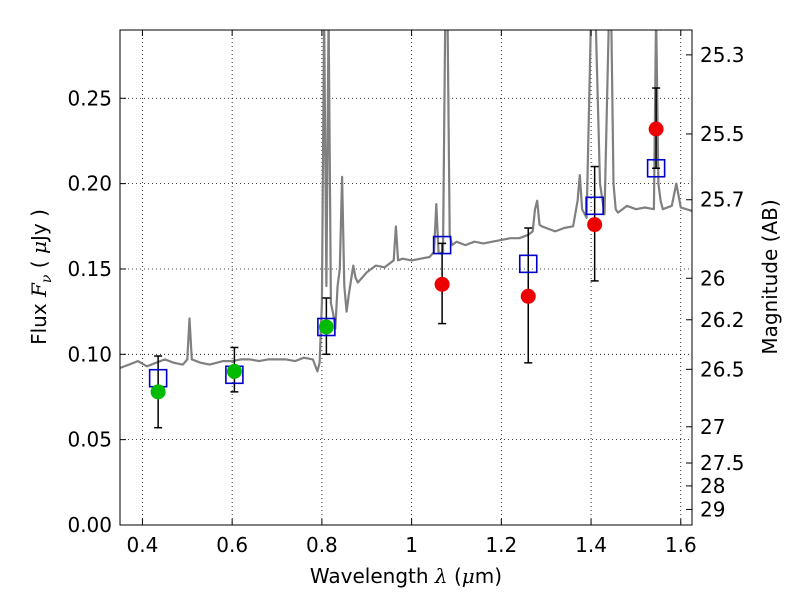  What do you see at coordinates (89, 354) in the screenshot?
I see `y-tick-label: 0.10` at bounding box center [89, 354].